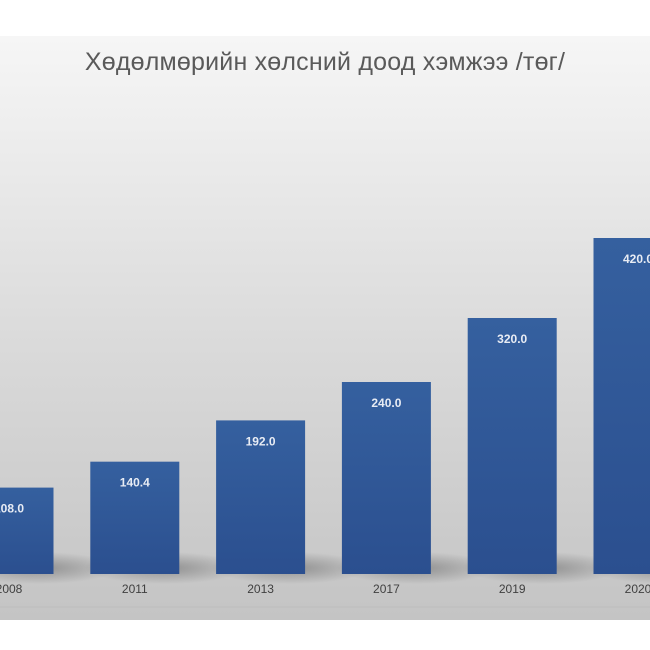 The image size is (650, 650). What do you see at coordinates (386, 478) in the screenshot?
I see `bar-2017` at bounding box center [386, 478].